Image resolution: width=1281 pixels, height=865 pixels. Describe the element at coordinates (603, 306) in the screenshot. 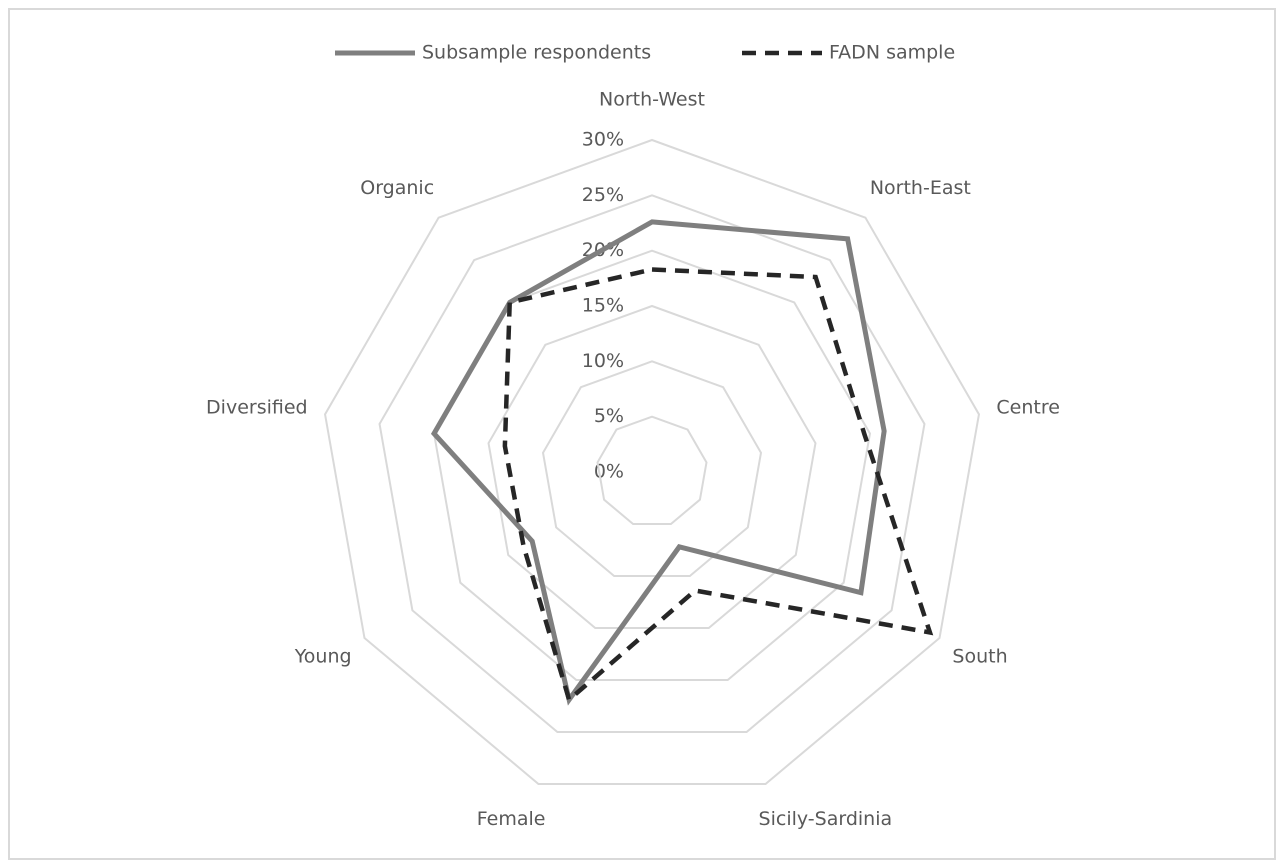

I see `r-tick-label: 15%` at that location.